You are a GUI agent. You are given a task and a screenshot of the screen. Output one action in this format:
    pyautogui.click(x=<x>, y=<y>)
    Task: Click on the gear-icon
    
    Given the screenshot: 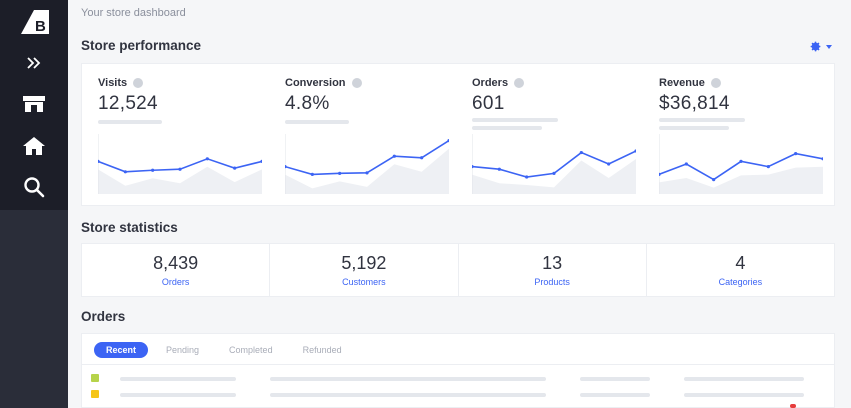 What is the action you would take?
    pyautogui.click(x=815, y=46)
    